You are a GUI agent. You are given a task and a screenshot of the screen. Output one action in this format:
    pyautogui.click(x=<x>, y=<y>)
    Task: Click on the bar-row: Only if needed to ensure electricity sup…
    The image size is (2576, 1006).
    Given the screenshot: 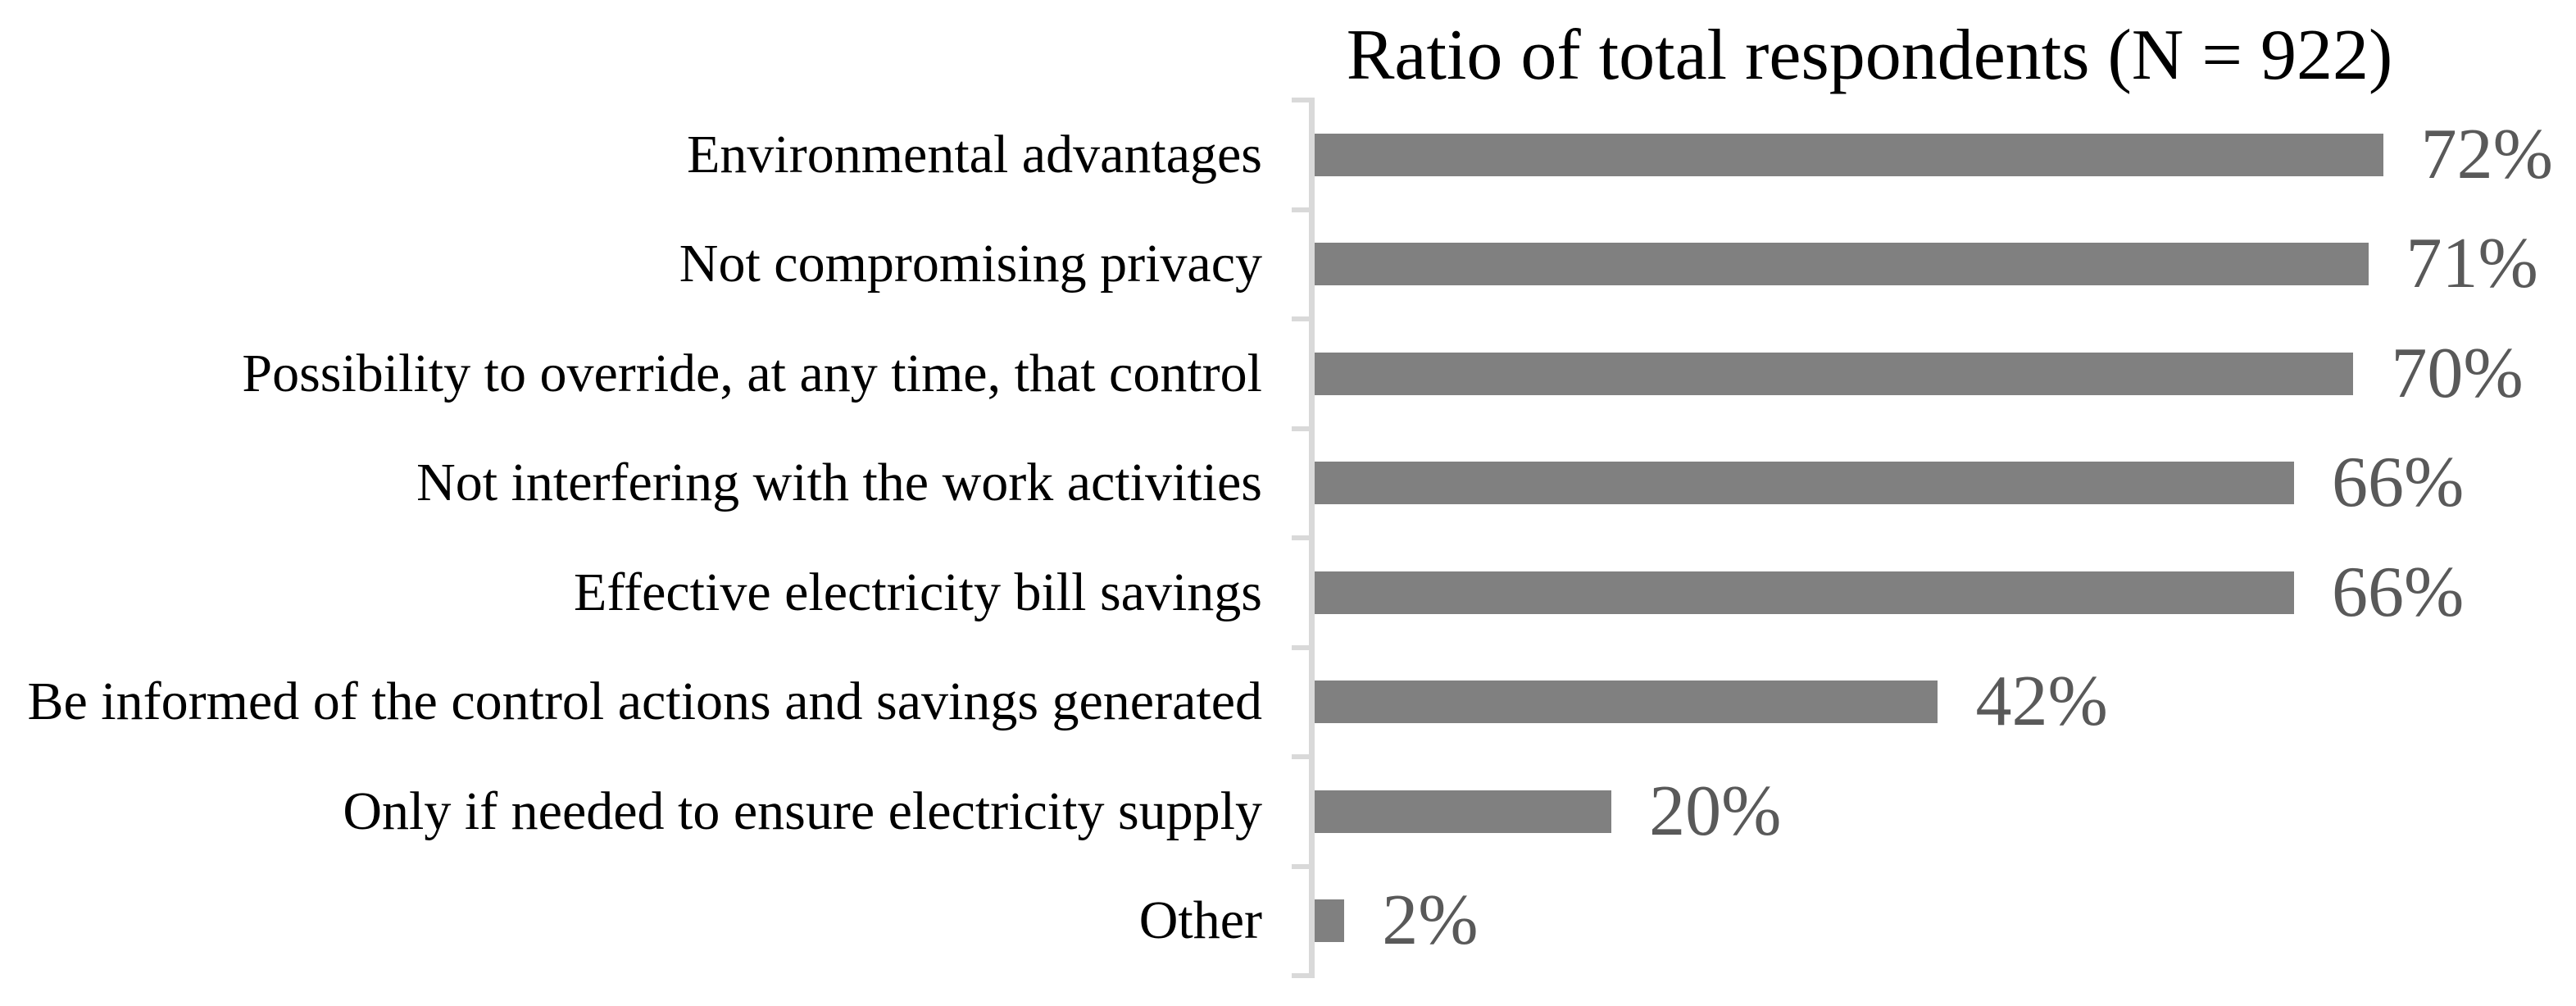 What is the action you would take?
    pyautogui.click(x=1288, y=812)
    